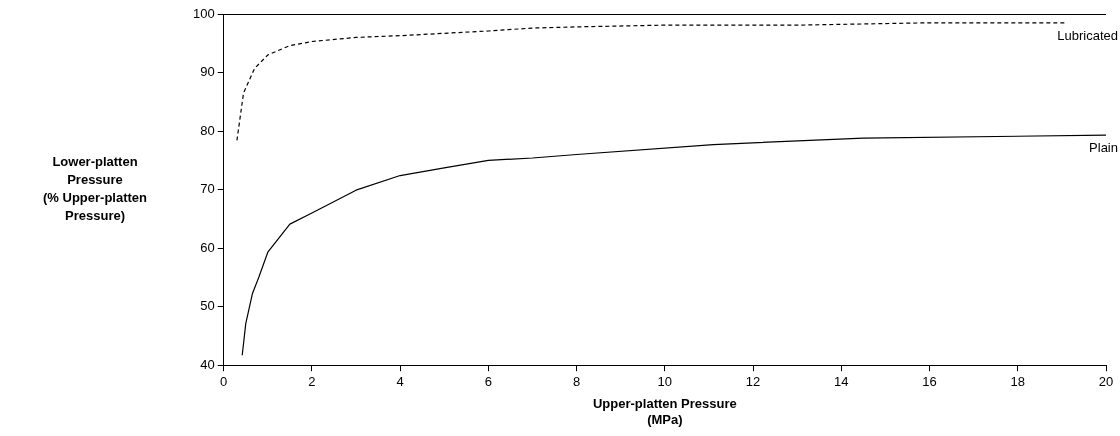  I want to click on y-tick-label: 90, so click(207, 72).